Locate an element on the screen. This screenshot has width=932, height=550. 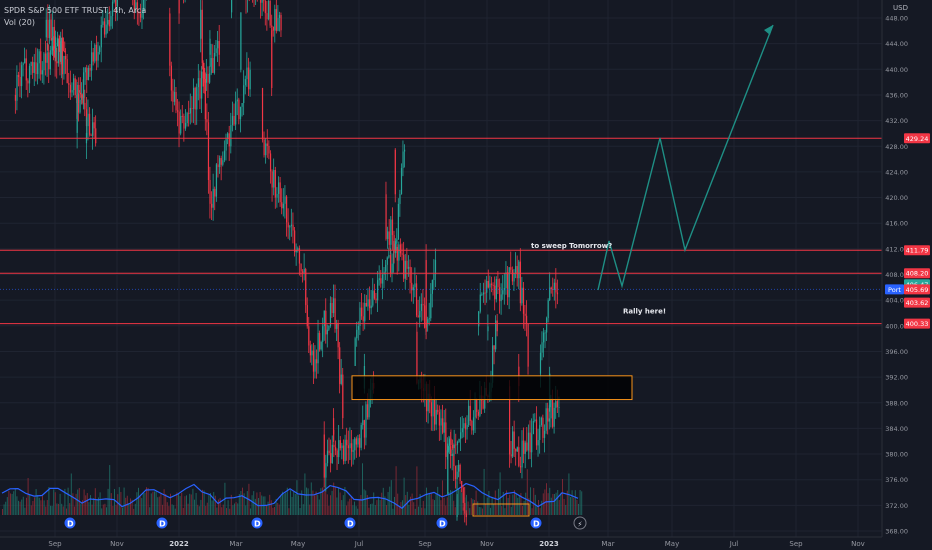
level-price-badge: 408.20 is located at coordinates (917, 274).